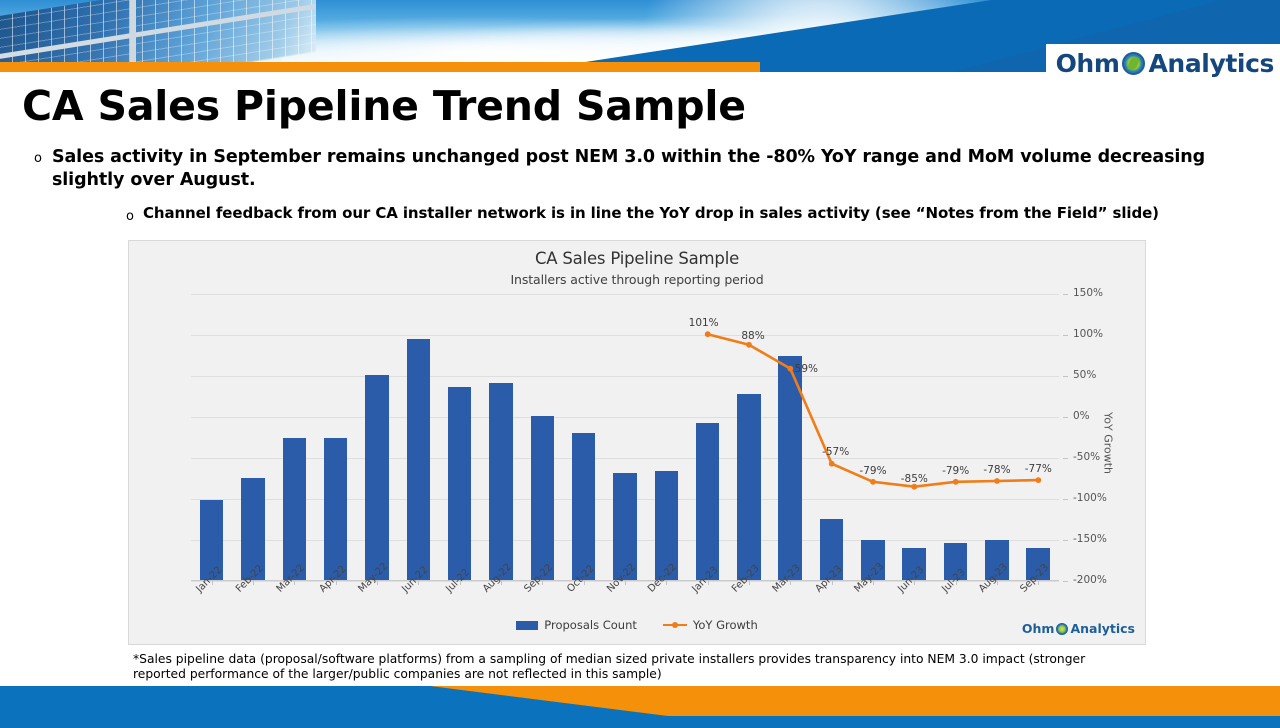 This screenshot has width=1280, height=728. What do you see at coordinates (872, 596) in the screenshot?
I see `x-axis-label-slot: May-23` at bounding box center [872, 596].